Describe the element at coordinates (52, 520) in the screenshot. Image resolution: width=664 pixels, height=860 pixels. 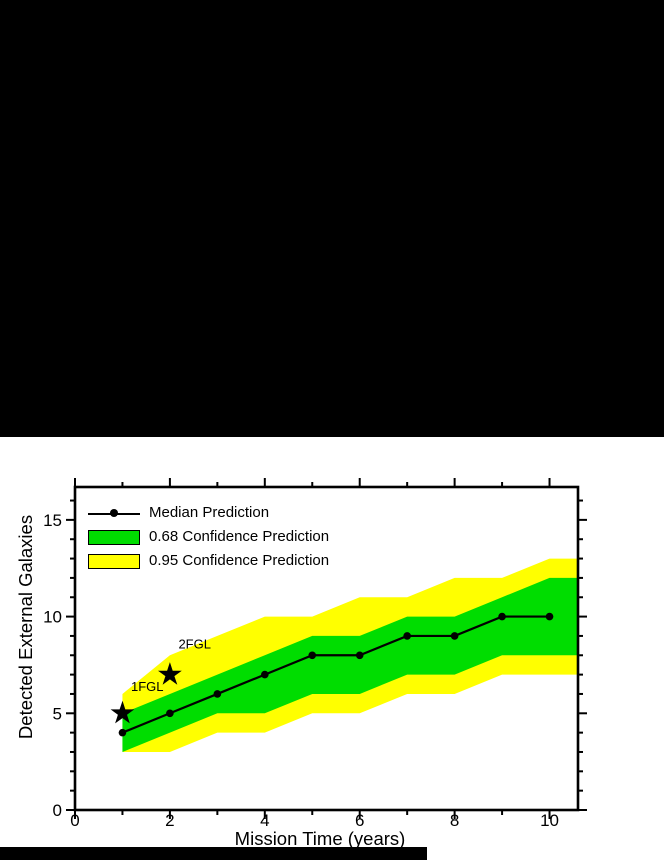
I see `y-tick-label: 15` at that location.